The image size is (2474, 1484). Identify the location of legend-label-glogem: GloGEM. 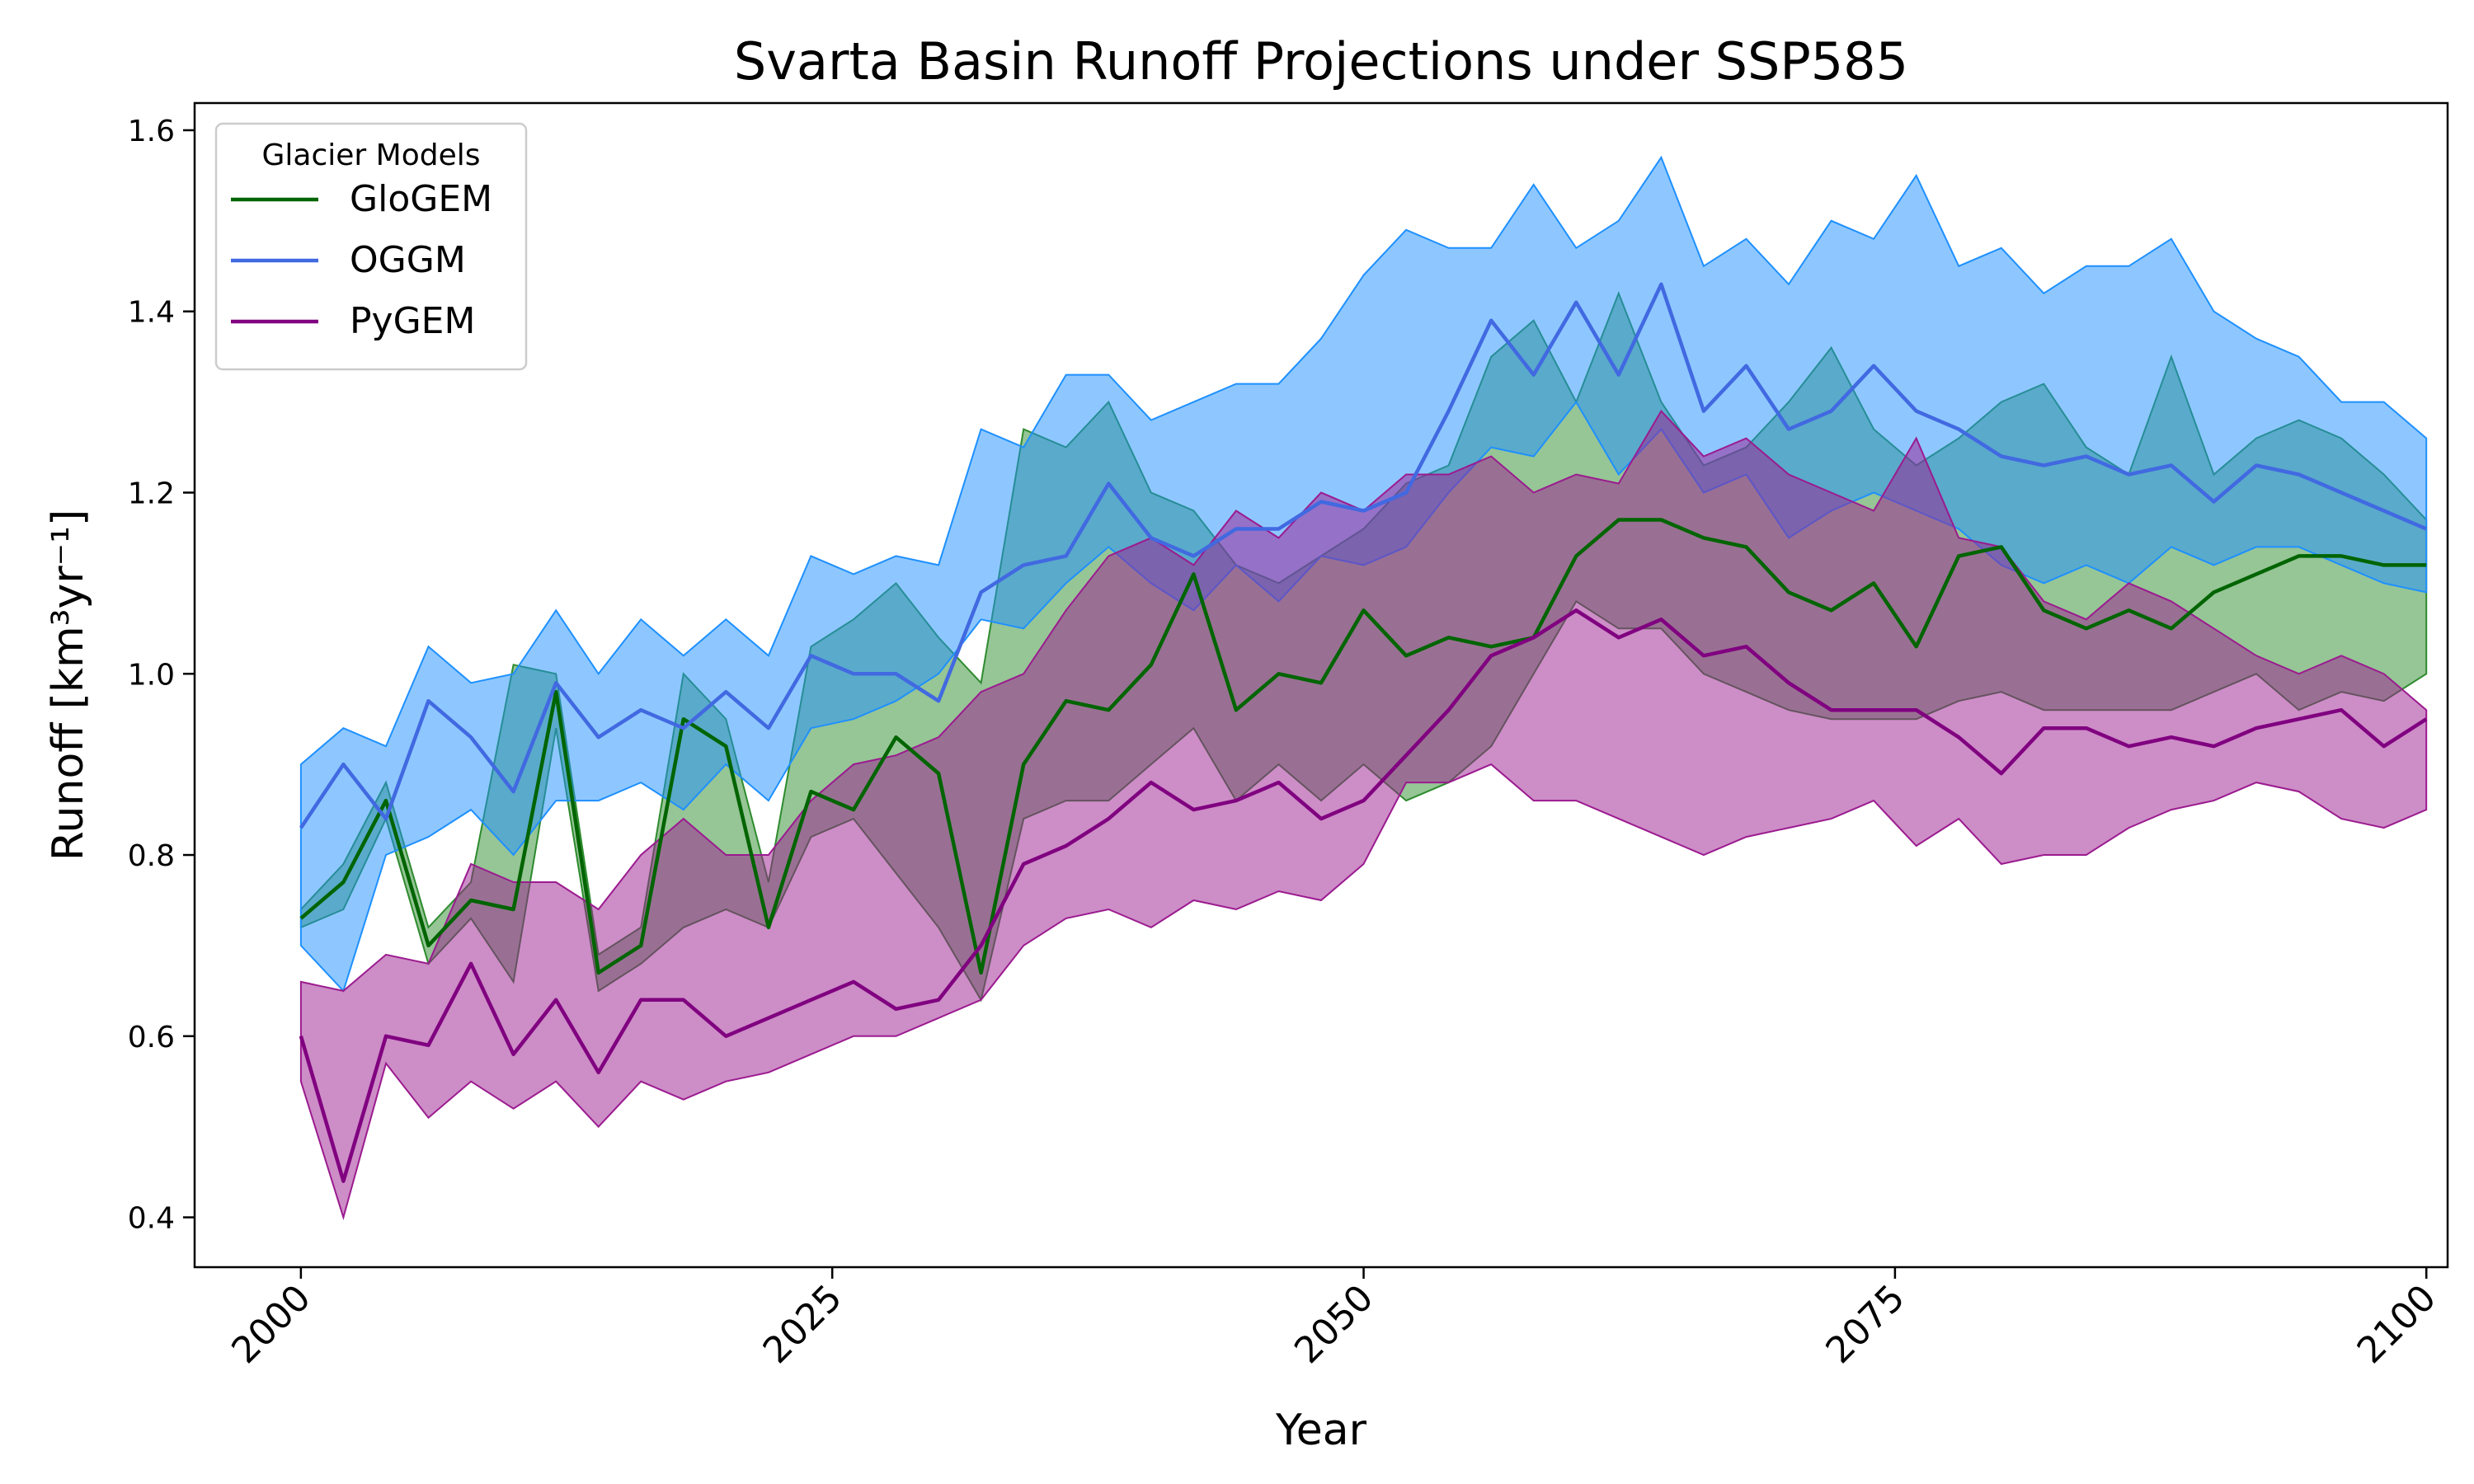
(421, 199).